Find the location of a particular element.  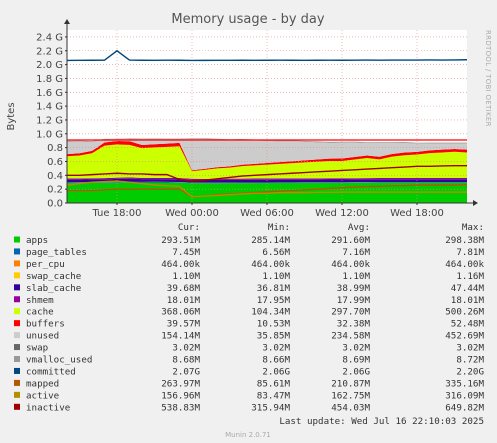

y-tick-label: 1.8 G is located at coordinates (49, 79).